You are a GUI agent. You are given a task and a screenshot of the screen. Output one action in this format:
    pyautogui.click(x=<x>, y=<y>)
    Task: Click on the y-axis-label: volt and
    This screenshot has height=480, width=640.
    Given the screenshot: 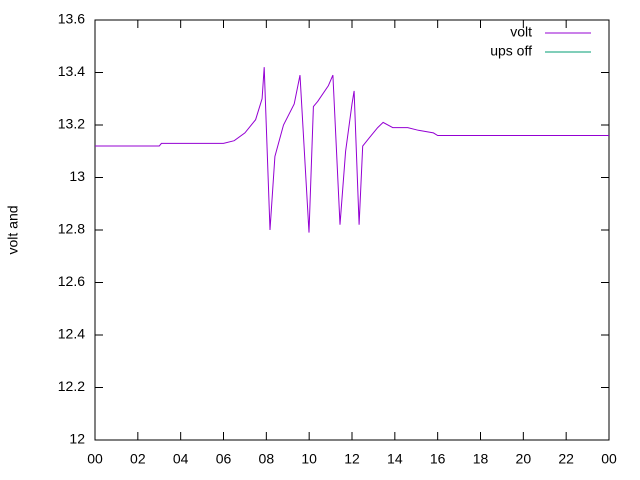 What is the action you would take?
    pyautogui.click(x=13, y=229)
    